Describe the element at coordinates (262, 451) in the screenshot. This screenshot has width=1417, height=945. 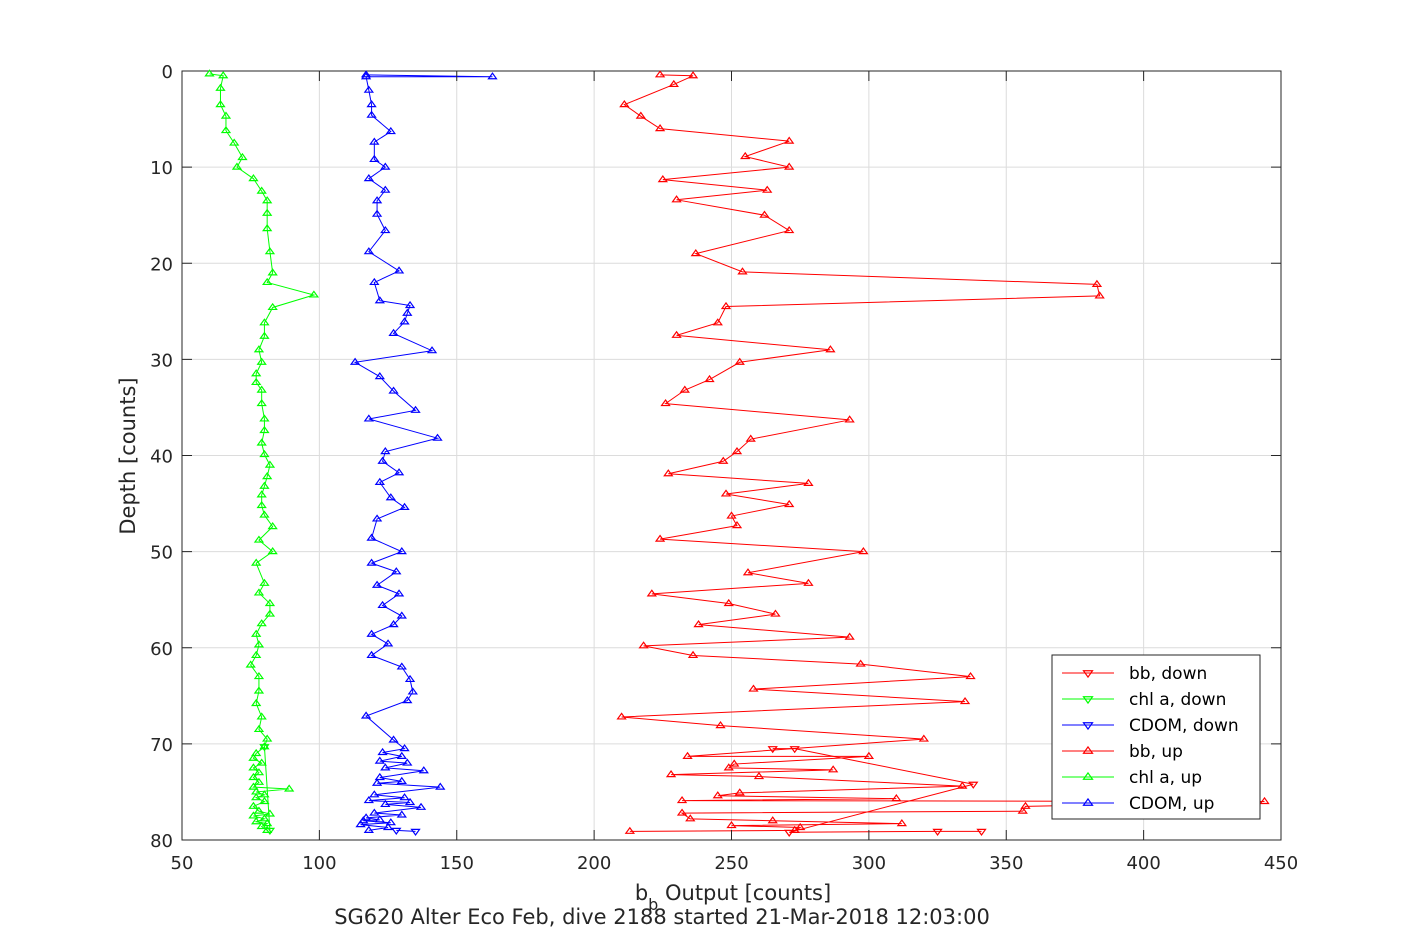
I see `series-chl-a-up` at that location.